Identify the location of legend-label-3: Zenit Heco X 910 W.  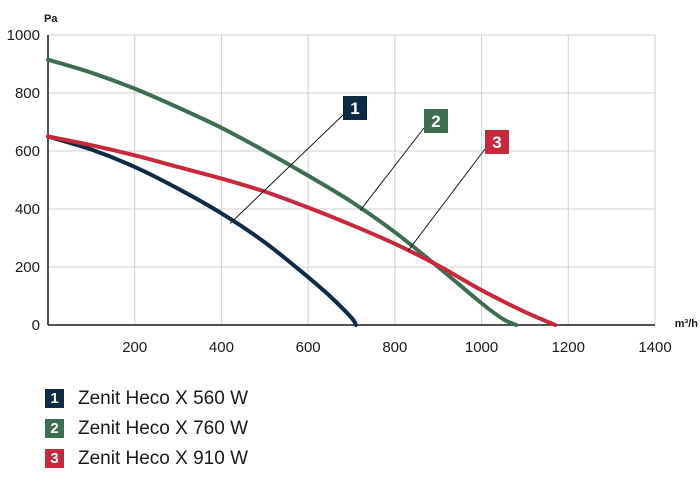
(163, 458).